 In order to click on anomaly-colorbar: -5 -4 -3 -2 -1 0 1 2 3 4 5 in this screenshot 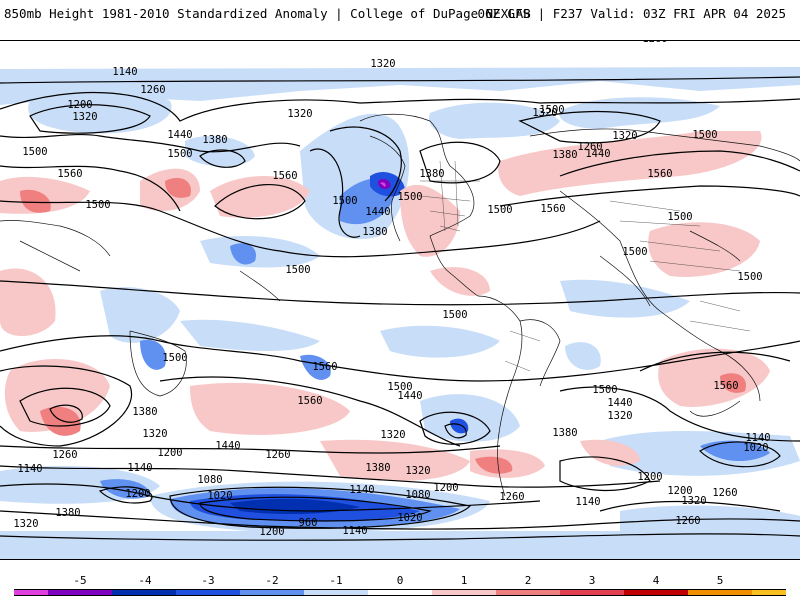, I will do `click(400, 580)`.